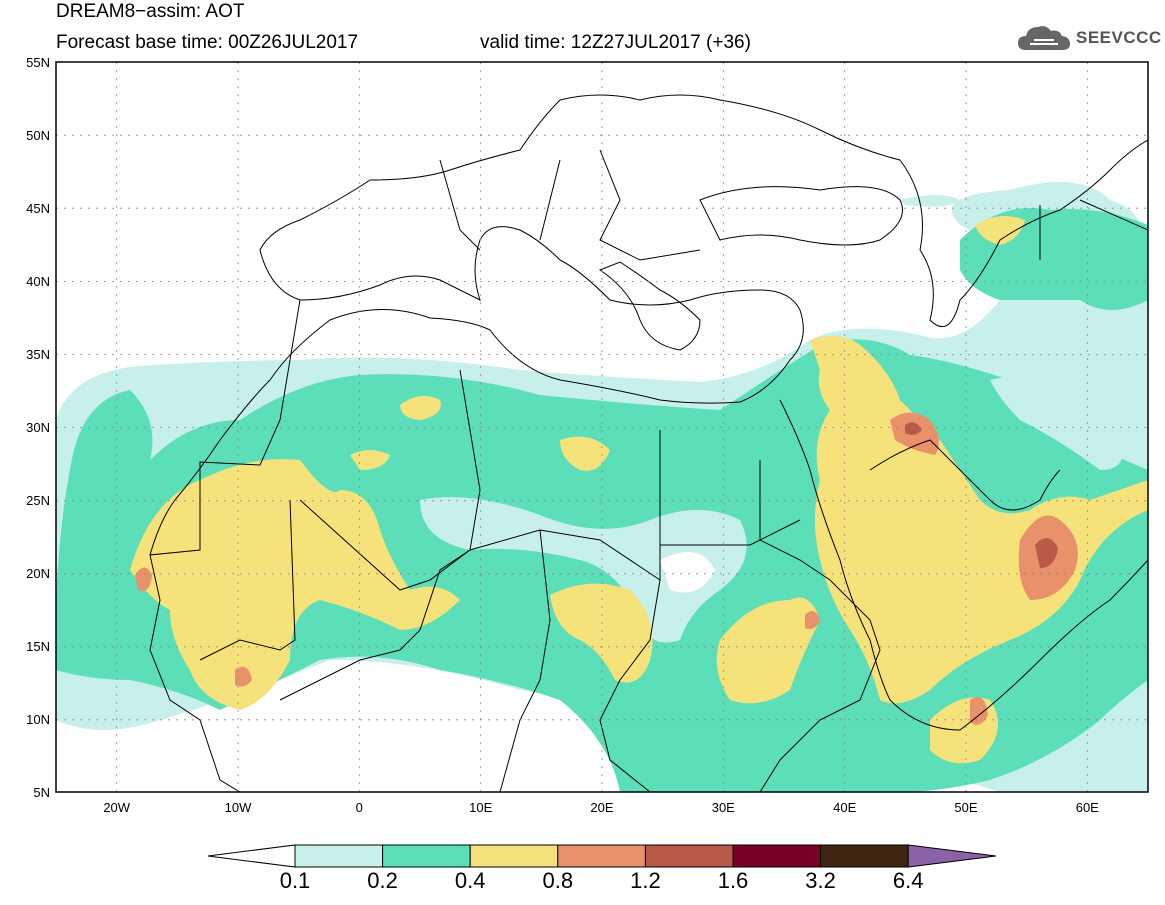  Describe the element at coordinates (981, 495) in the screenshot. I see `aot-level-1.2` at that location.